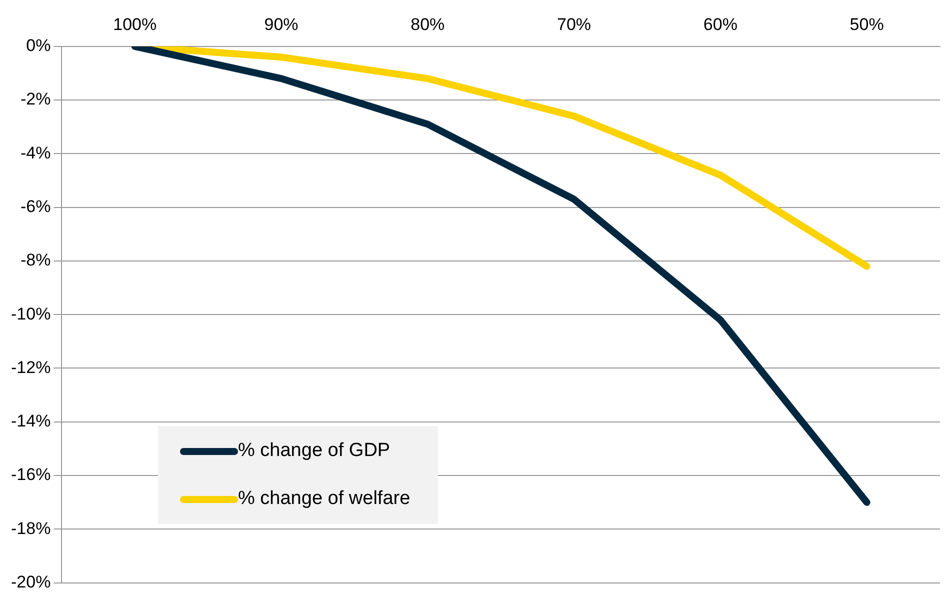 The width and height of the screenshot is (952, 604). I want to click on y-tick-label: -20%, so click(31, 582).